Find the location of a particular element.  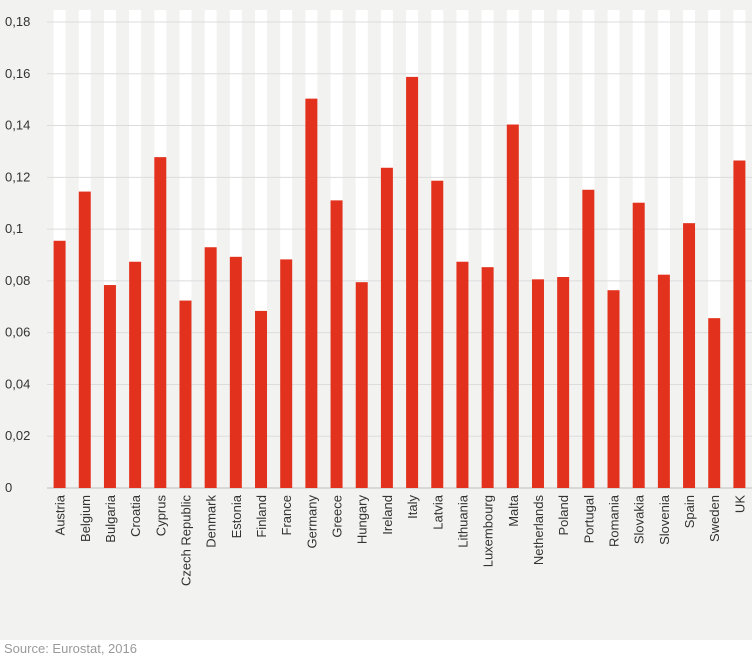

x-category-label: France is located at coordinates (286, 515).